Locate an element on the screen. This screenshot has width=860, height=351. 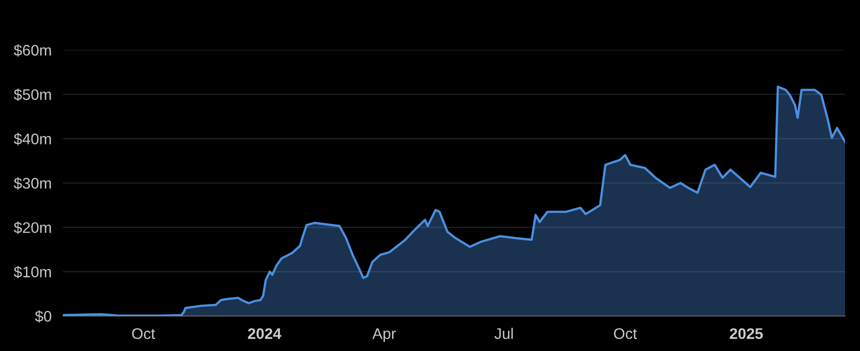
y-tick-label: $10m is located at coordinates (32, 272).